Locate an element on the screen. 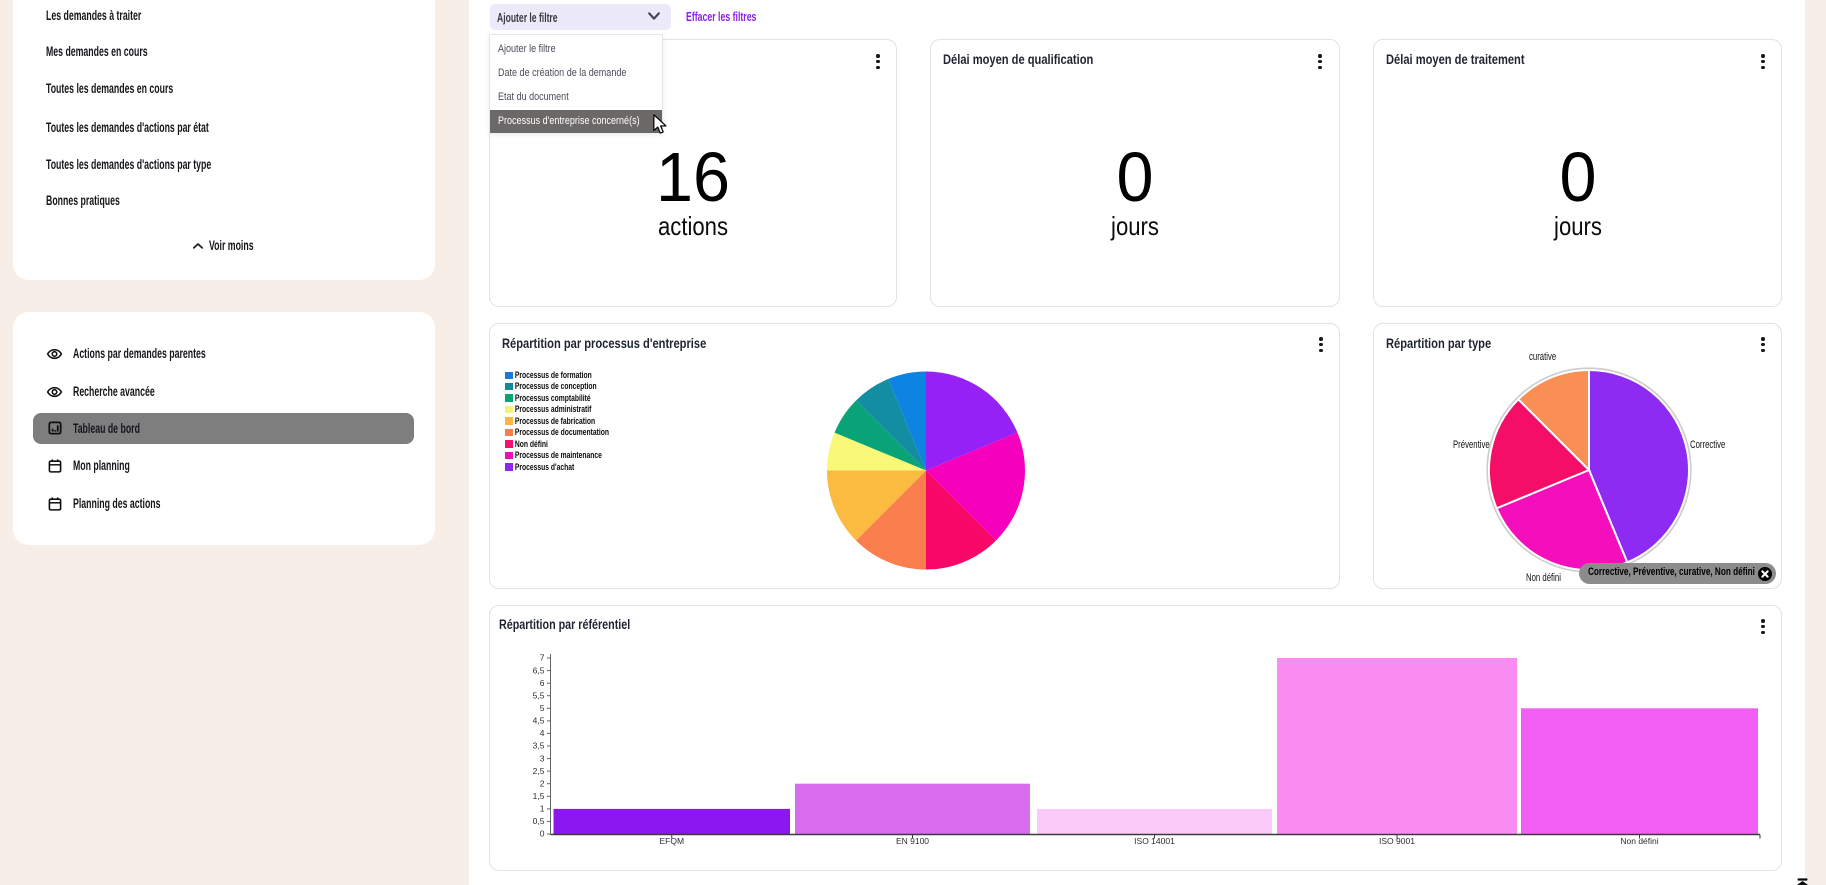 Image resolution: width=1826 pixels, height=885 pixels. svg-text: ISO 14001 is located at coordinates (1154, 841).